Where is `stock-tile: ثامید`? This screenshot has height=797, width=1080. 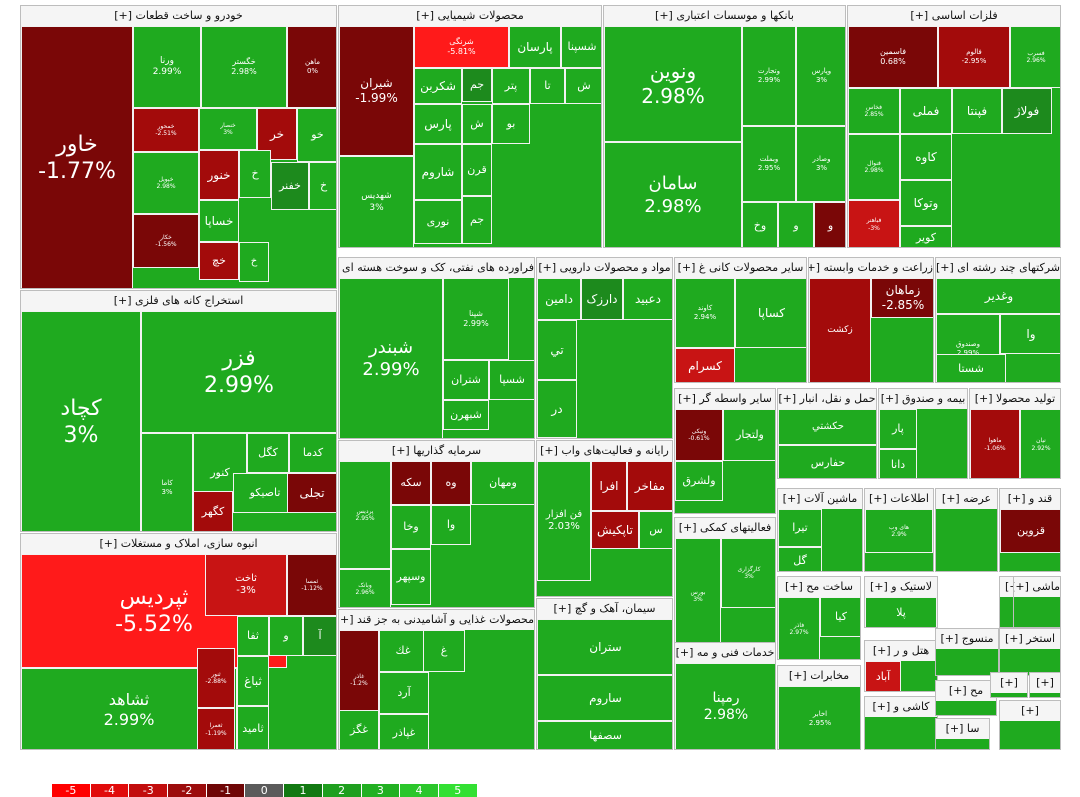
stock-tile: ثامید is located at coordinates (253, 727).